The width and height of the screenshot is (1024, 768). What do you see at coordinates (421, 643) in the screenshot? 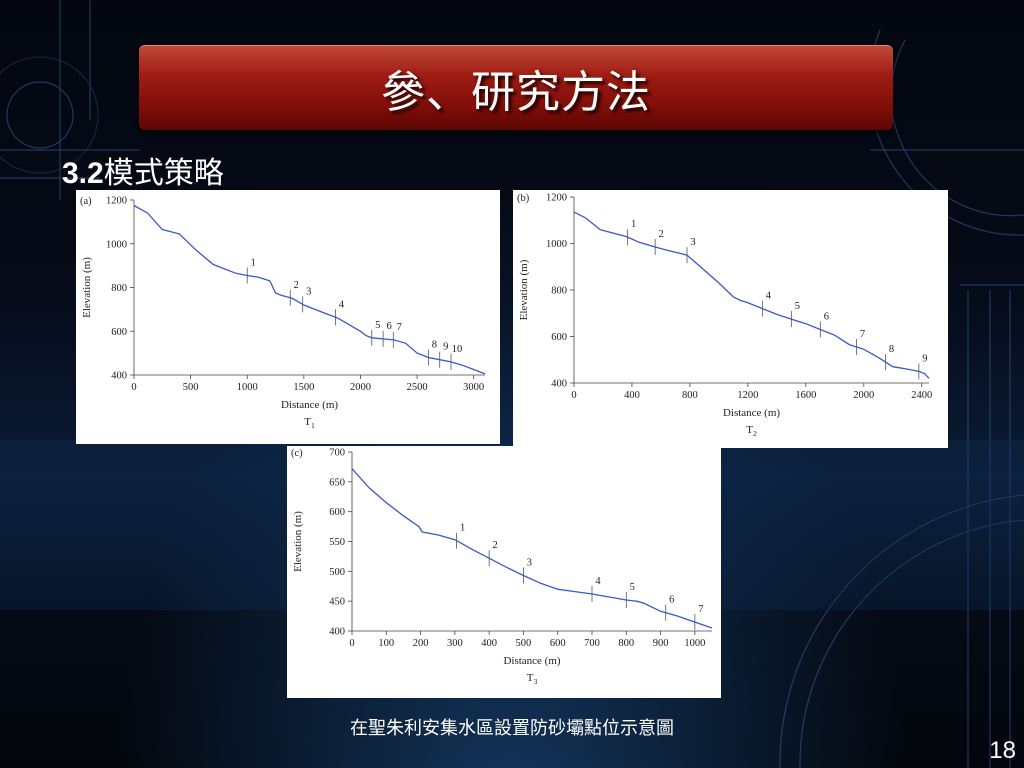
I see `x-tick-label: 200` at bounding box center [421, 643].